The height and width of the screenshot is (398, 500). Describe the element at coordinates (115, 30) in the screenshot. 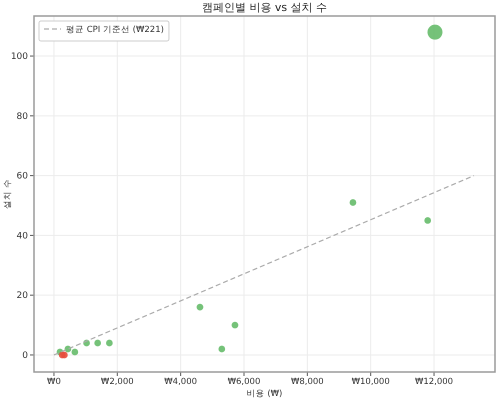

I see `legend-label: 평균 CPI 기준선 (₩221)` at that location.